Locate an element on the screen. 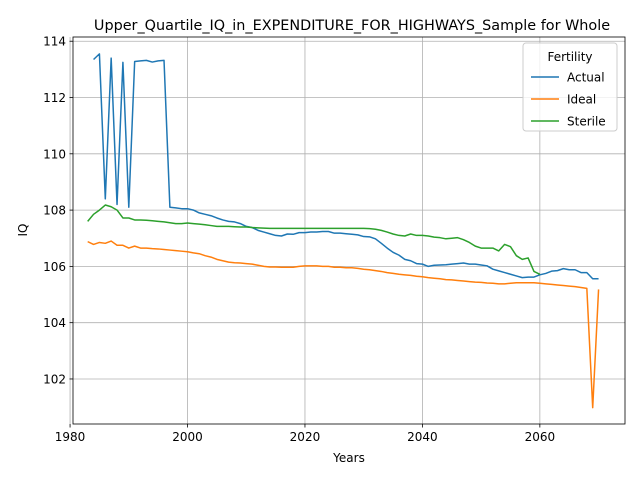 Image resolution: width=640 pixels, height=484 pixels. legend: Fertility Actual Ideal Sterile is located at coordinates (570, 87).